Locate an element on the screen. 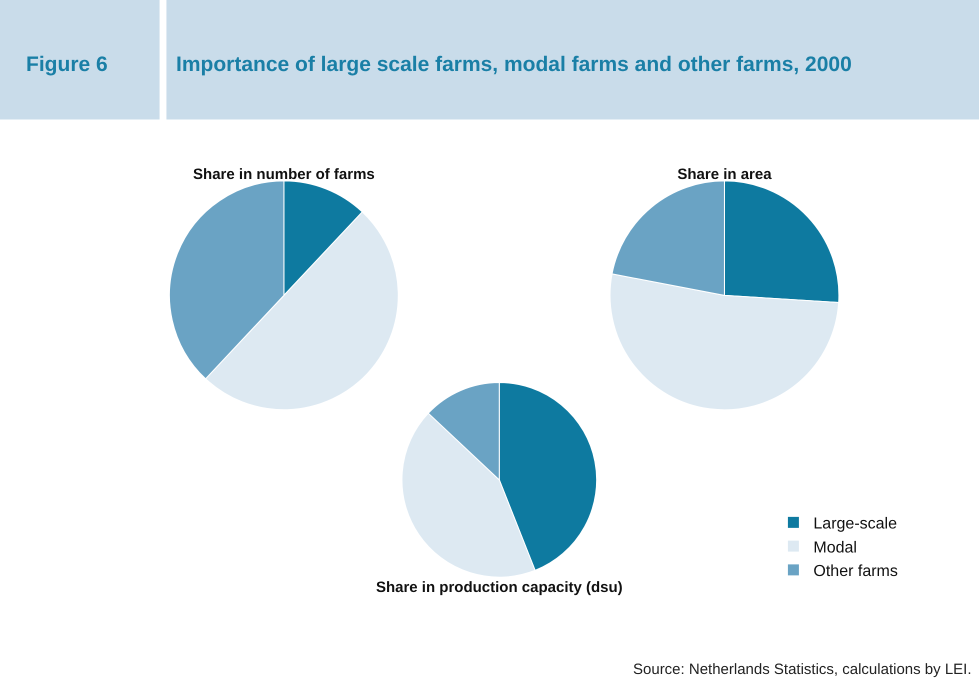 Image resolution: width=979 pixels, height=683 pixels. legend-label: Other farms is located at coordinates (855, 571).